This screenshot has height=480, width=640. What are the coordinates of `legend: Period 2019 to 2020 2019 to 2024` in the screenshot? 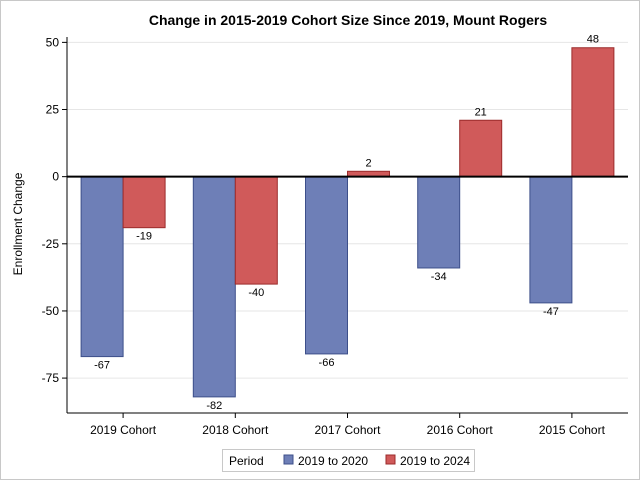 It's located at (348, 460).